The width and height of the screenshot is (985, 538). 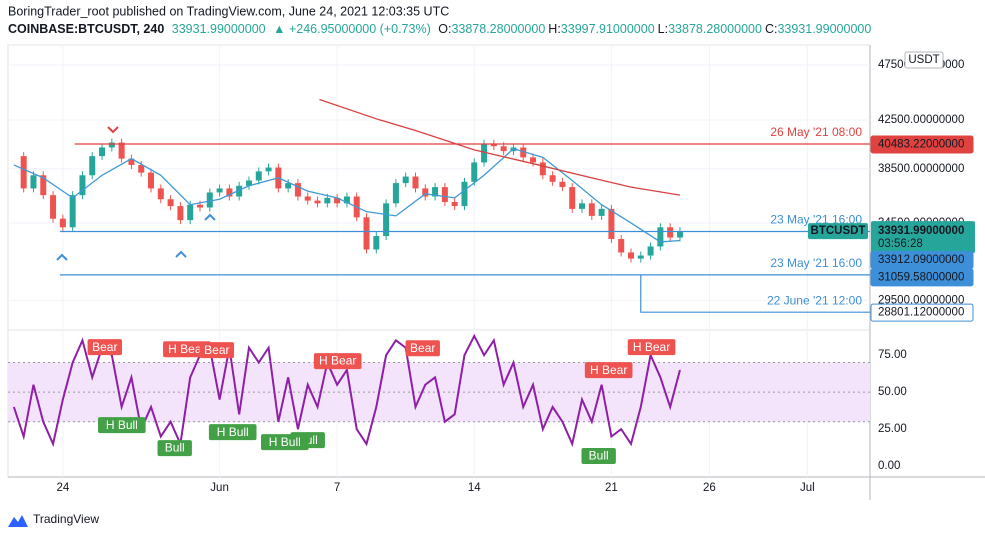 I want to click on countdown: 03:56:28, so click(x=900, y=244).